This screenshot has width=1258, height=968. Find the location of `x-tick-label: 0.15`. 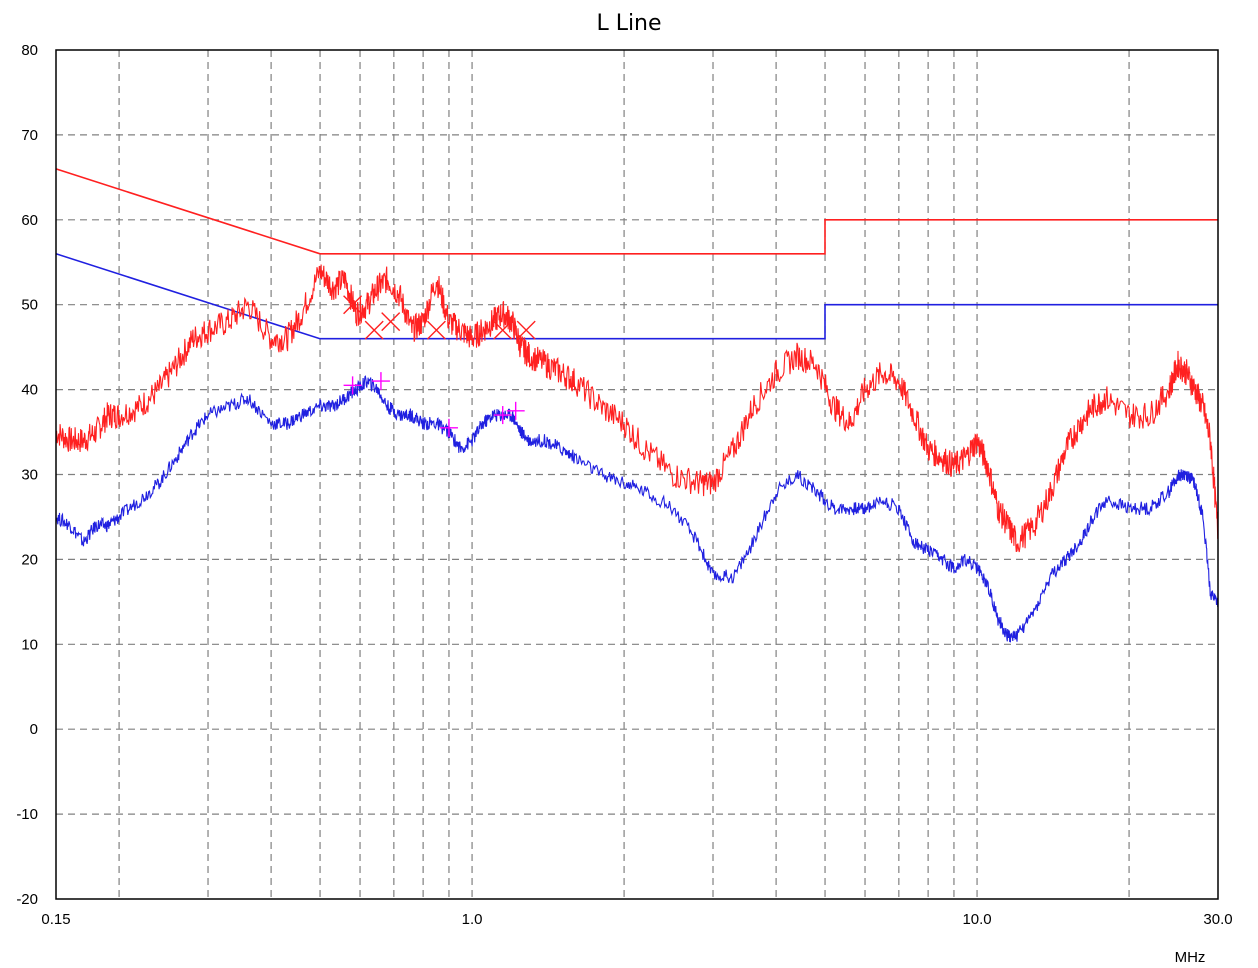

x-tick-label: 0.15 is located at coordinates (55, 919).